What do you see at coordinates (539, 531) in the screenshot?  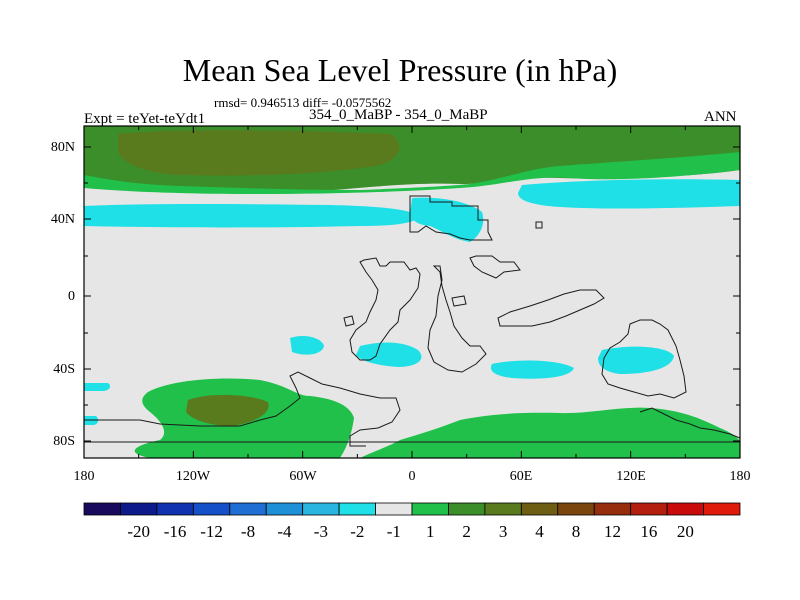 I see `colorbar-label: 4` at bounding box center [539, 531].